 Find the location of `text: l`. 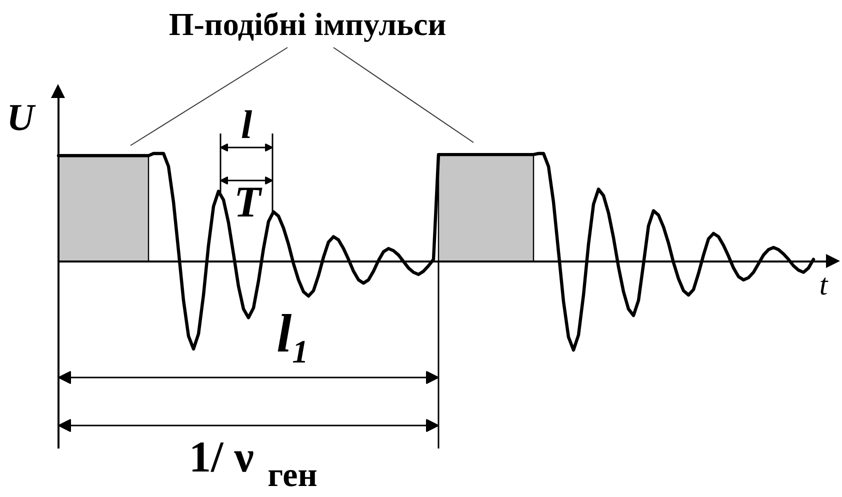

text: l is located at coordinates (246, 124).